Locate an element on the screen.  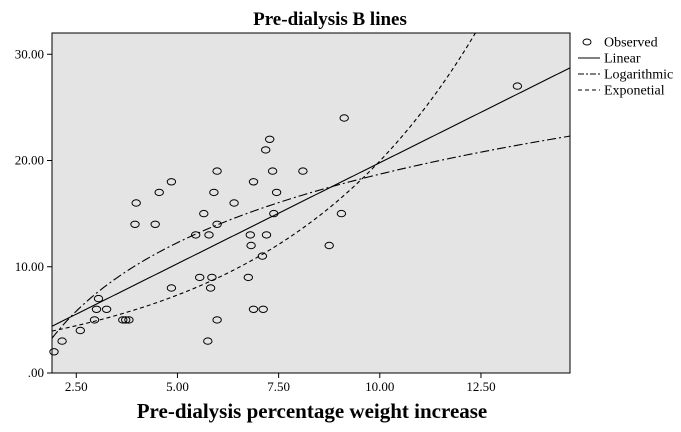
x-tick-label: 10.00 is located at coordinates (379, 386).